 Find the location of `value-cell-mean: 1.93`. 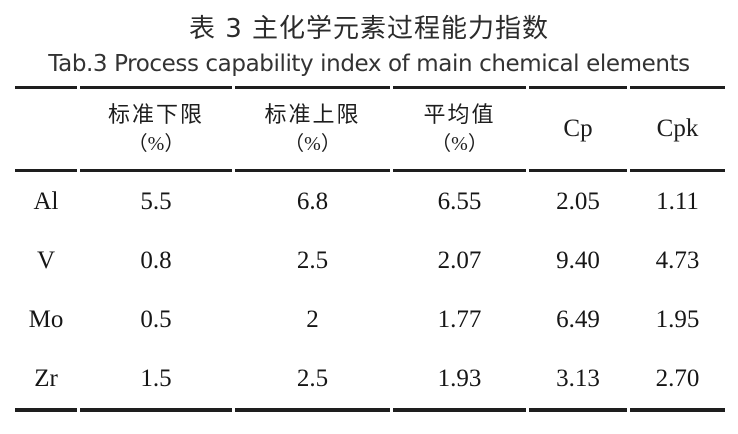

value-cell-mean: 1.93 is located at coordinates (459, 380).